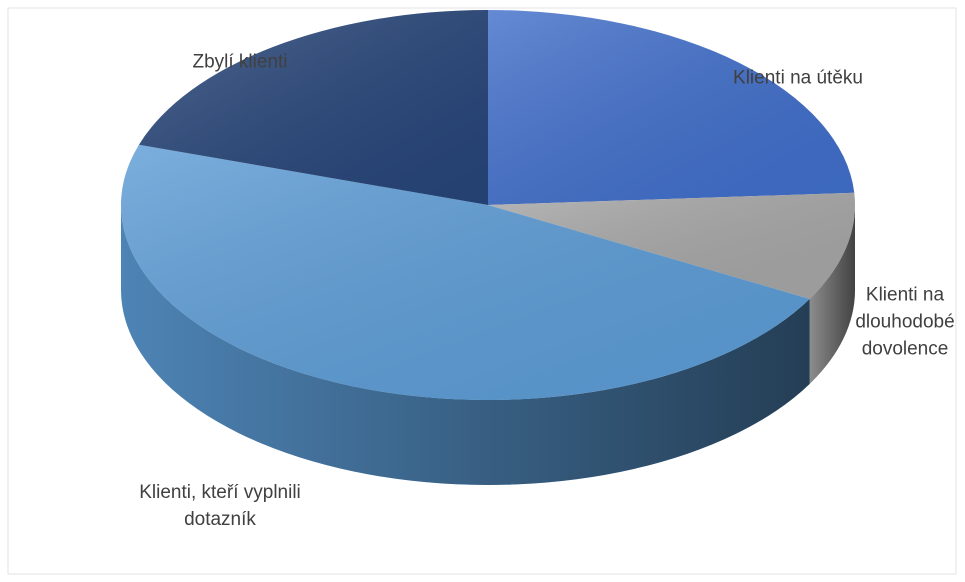 This screenshot has width=965, height=582. Describe the element at coordinates (832, 294) in the screenshot. I see `slice-side-shade` at that location.